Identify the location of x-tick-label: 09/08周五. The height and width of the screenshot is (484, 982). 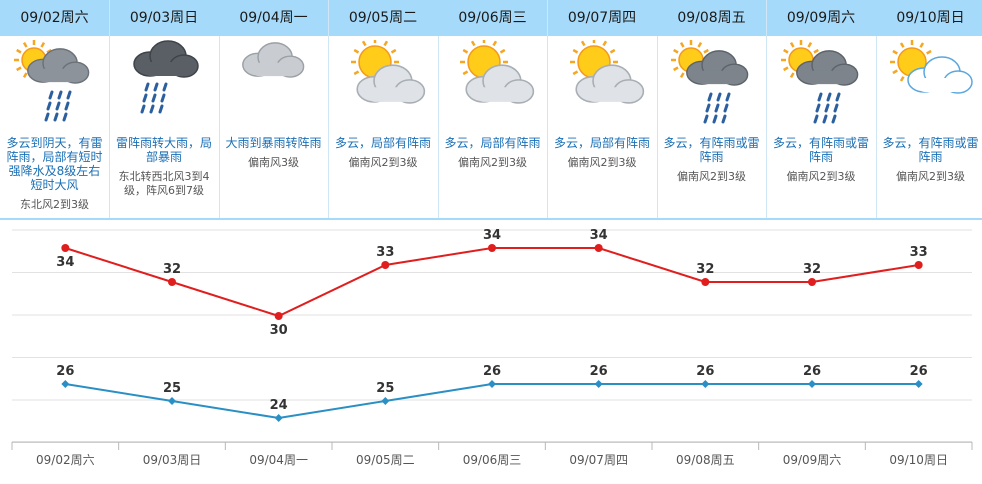
(705, 460).